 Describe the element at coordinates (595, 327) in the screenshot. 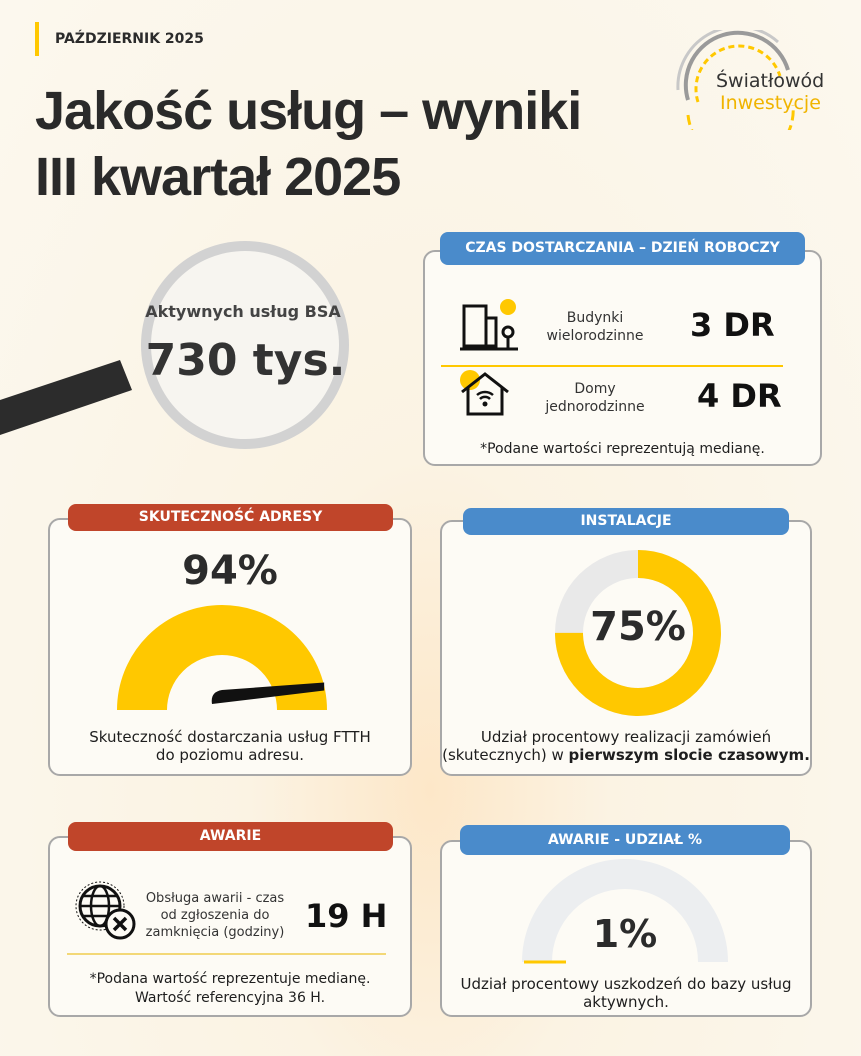

I see `delivery-row-1-label: Budynki wielorodzinne` at that location.